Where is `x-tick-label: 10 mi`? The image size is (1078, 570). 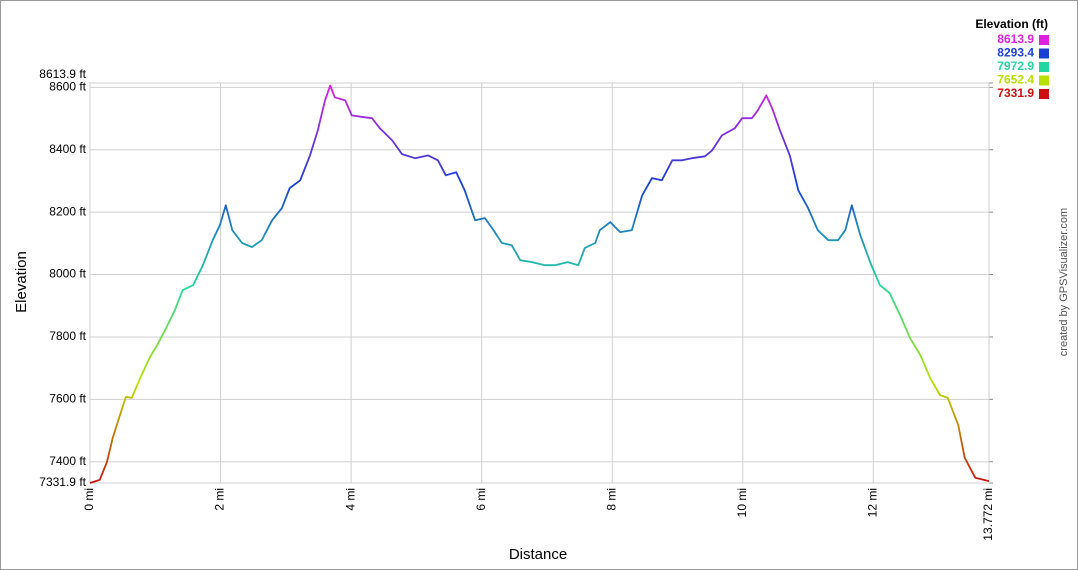
x-tick-label: 10 mi is located at coordinates (742, 502).